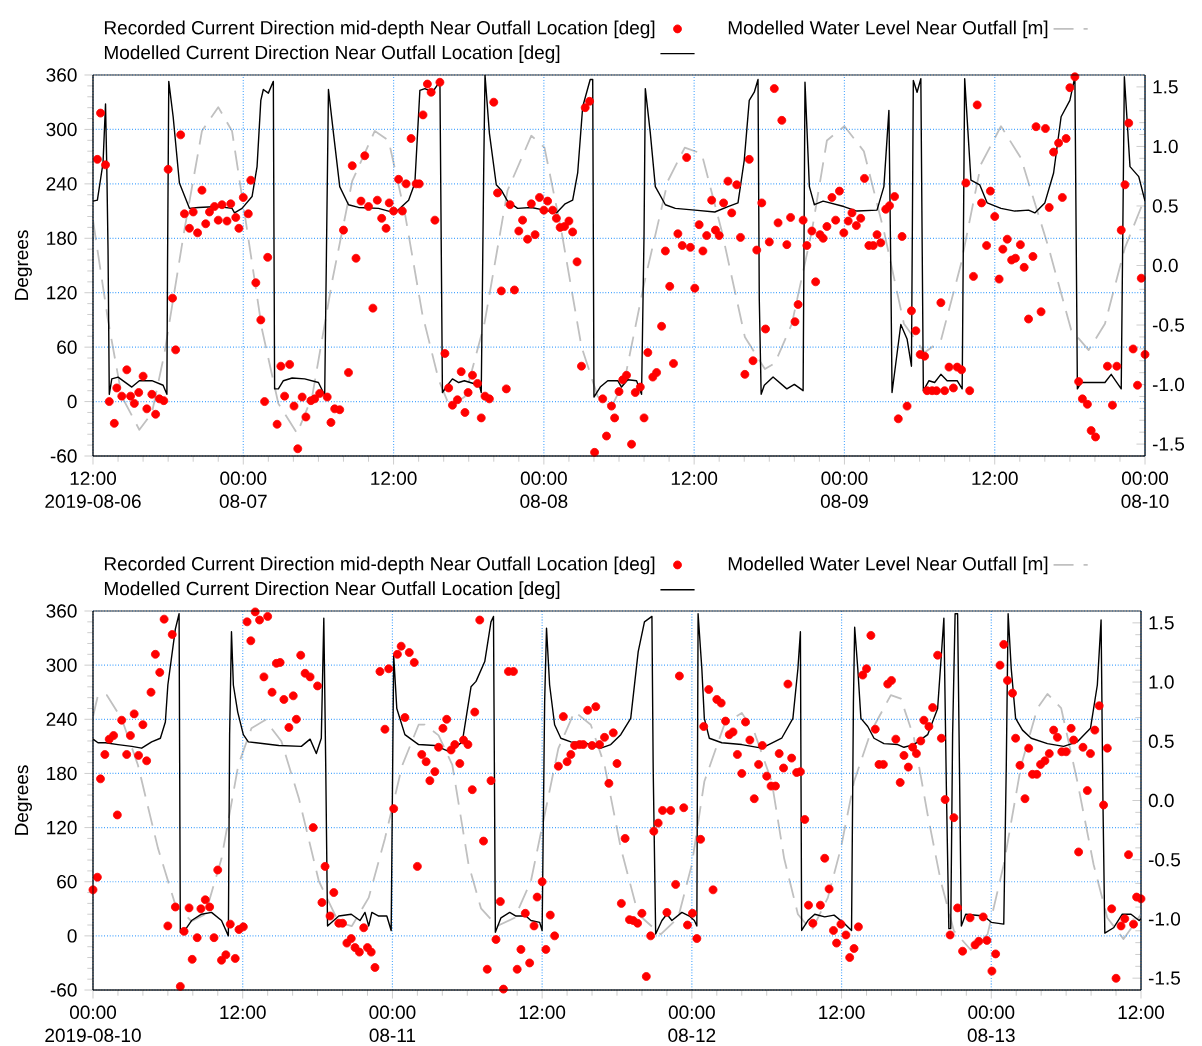 The height and width of the screenshot is (1046, 1202). What do you see at coordinates (93, 1024) in the screenshot?
I see `x-tick-label: 00:00 2019-08-10` at bounding box center [93, 1024].